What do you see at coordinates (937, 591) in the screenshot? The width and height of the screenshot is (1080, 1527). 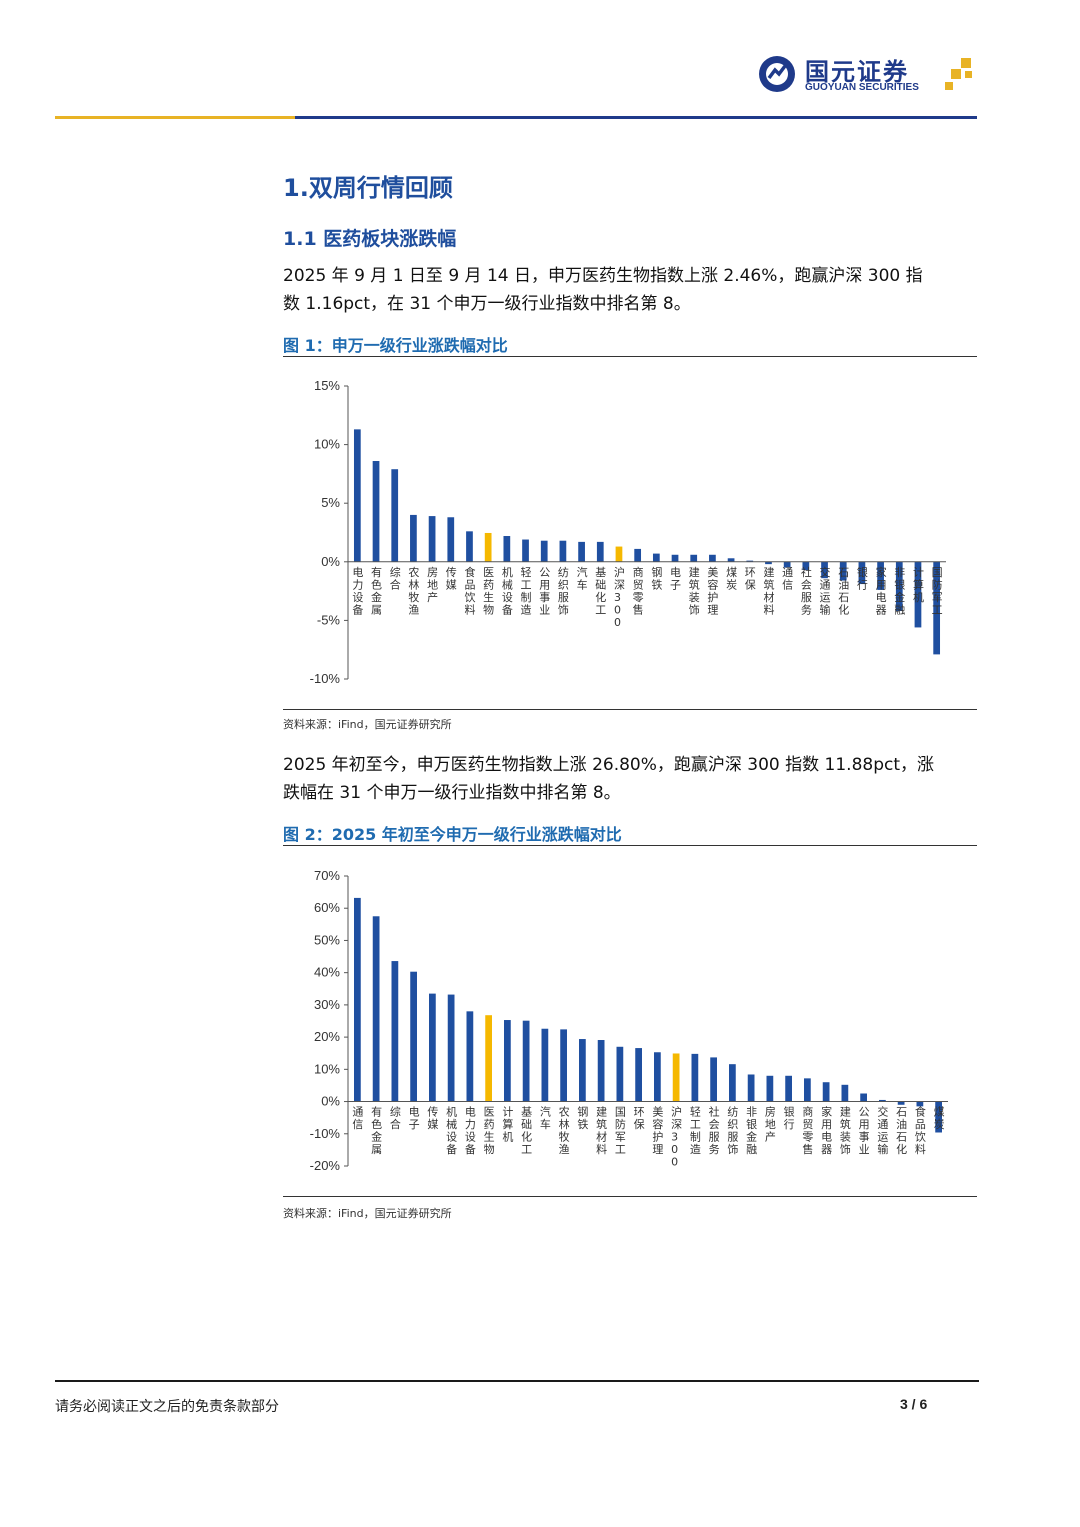 I see `category-label: 国防军工` at bounding box center [937, 591].